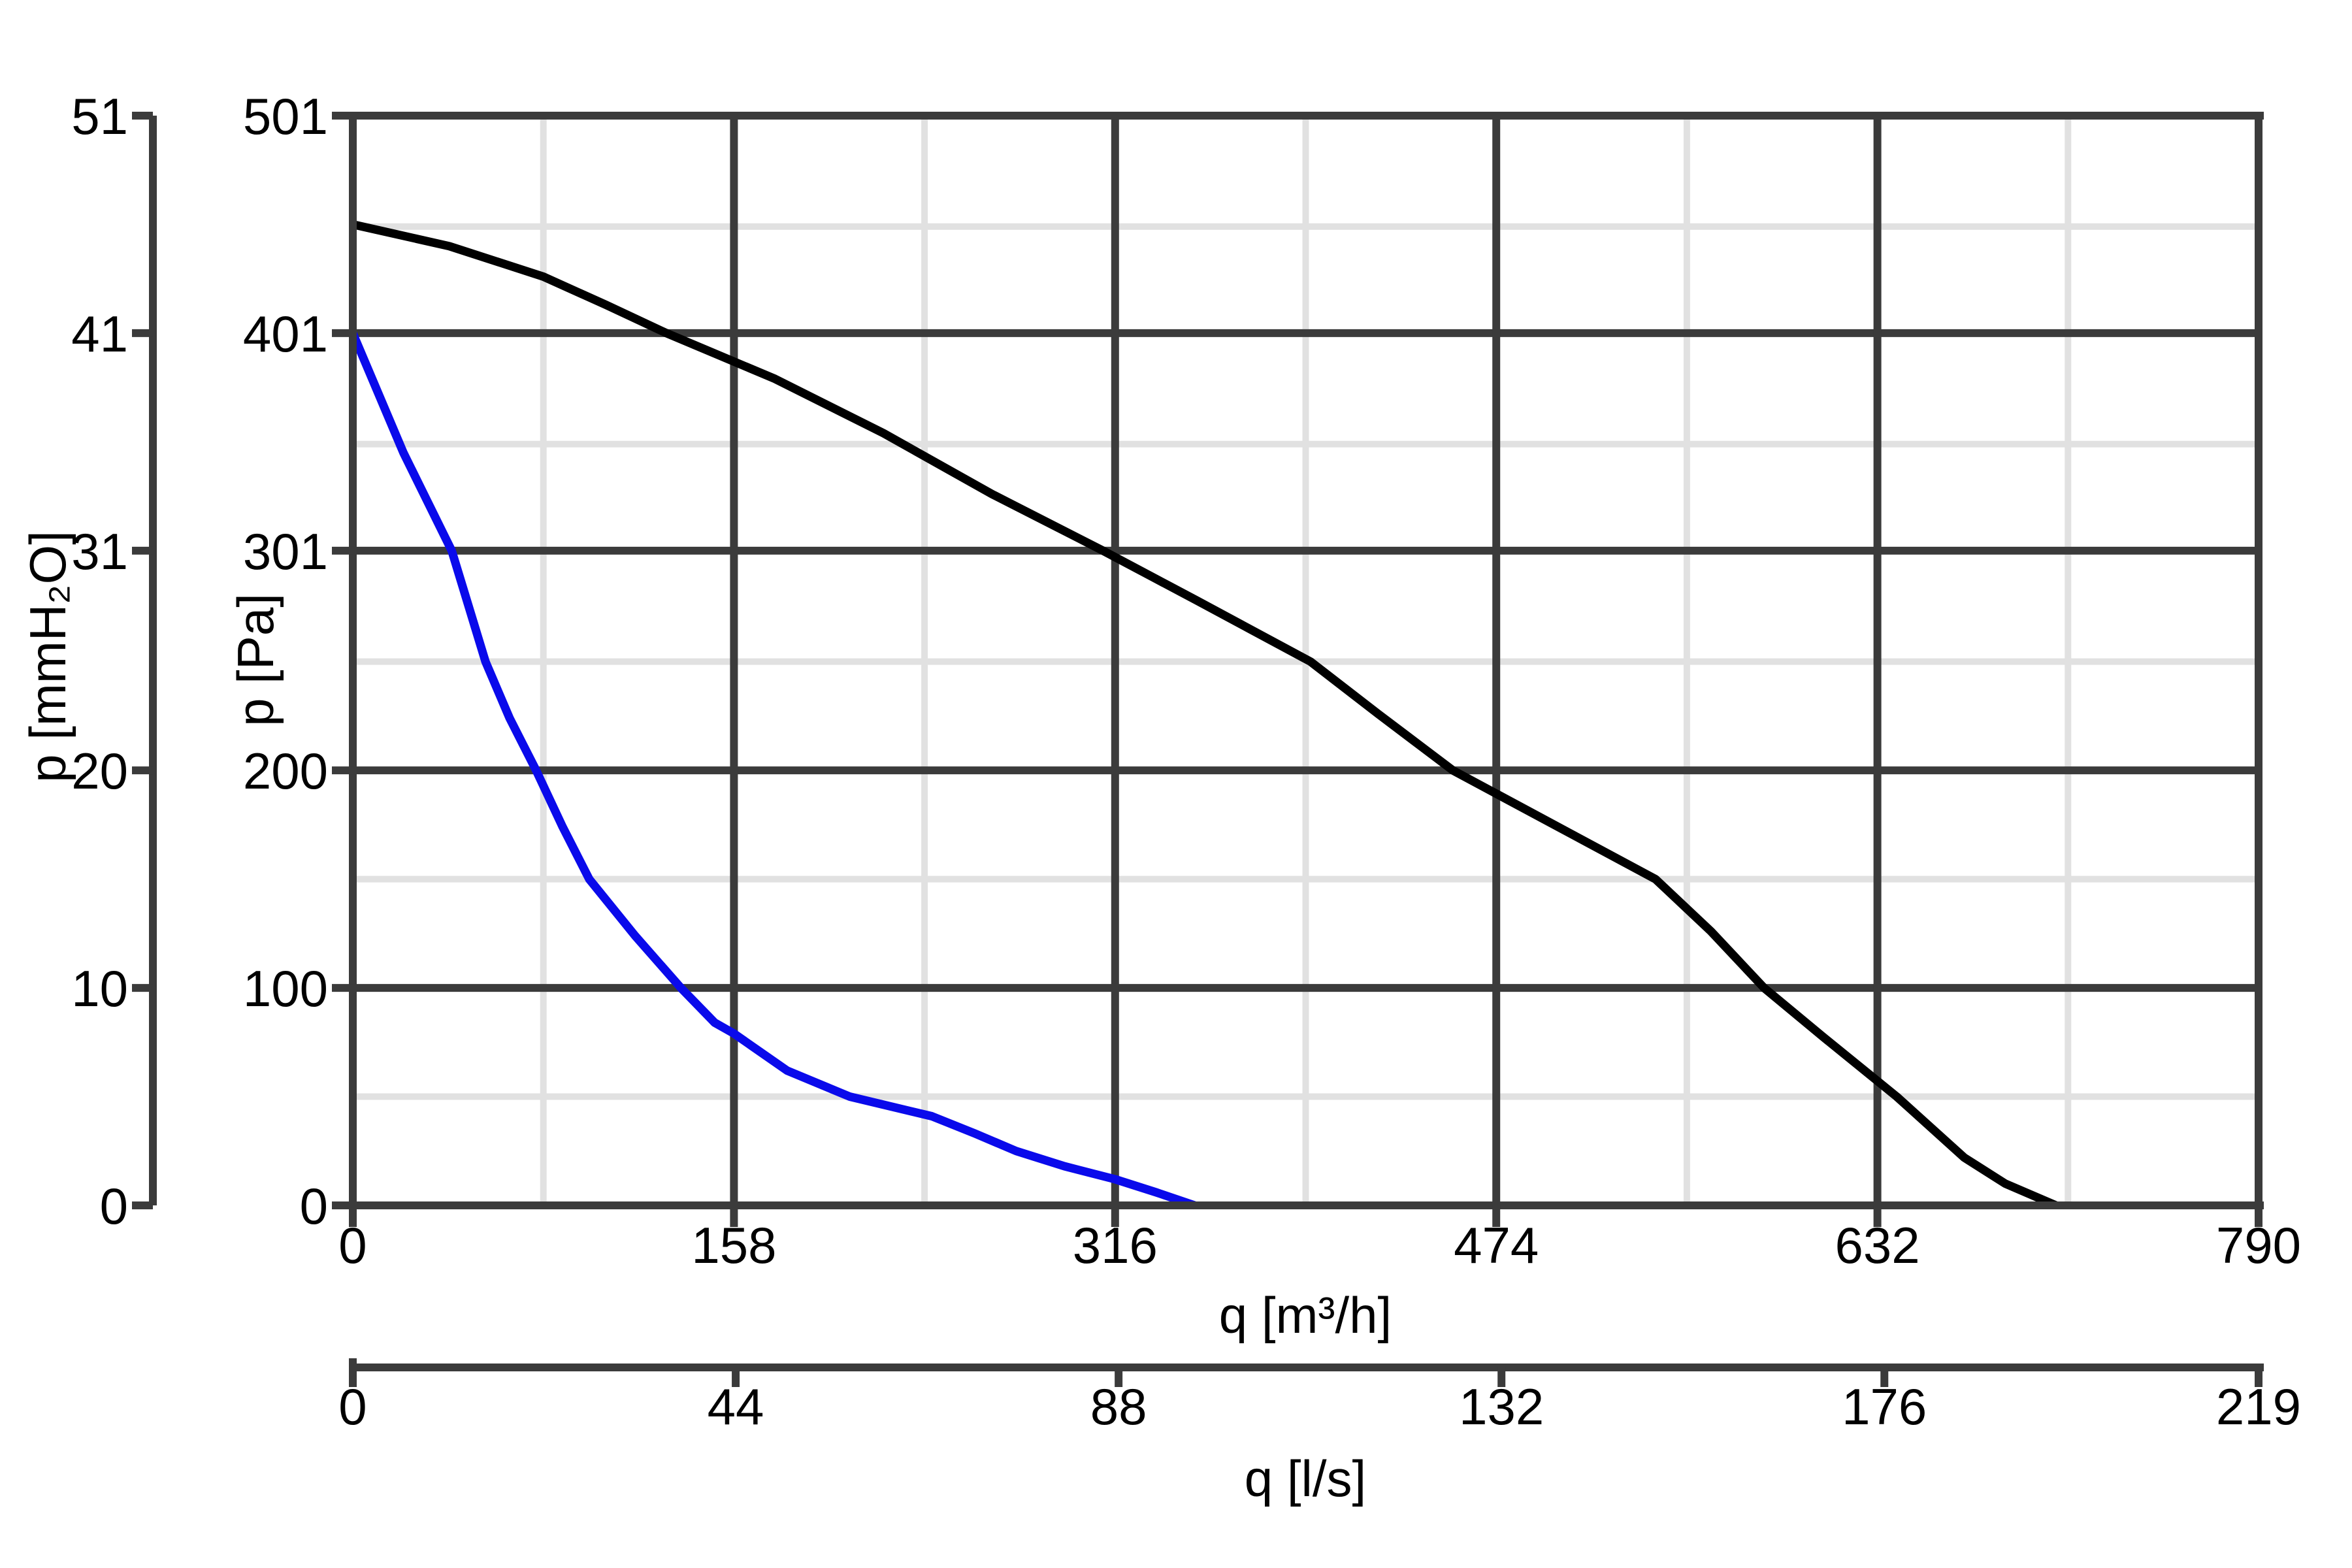 The width and height of the screenshot is (2352, 1568). I want to click on mmh2o-tick-label: 31, so click(99, 551).